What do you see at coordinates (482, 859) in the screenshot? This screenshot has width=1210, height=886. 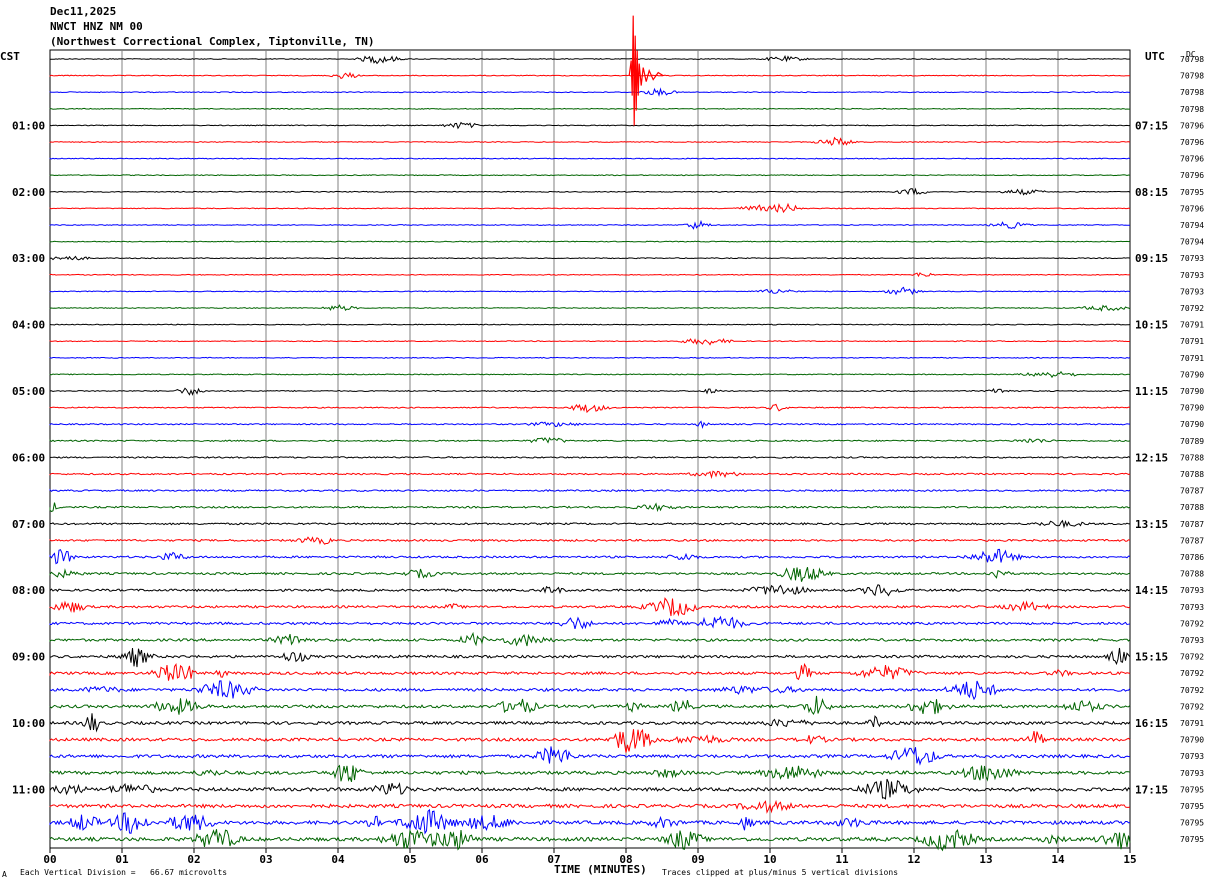 I see `x-tick-label: 06` at bounding box center [482, 859].